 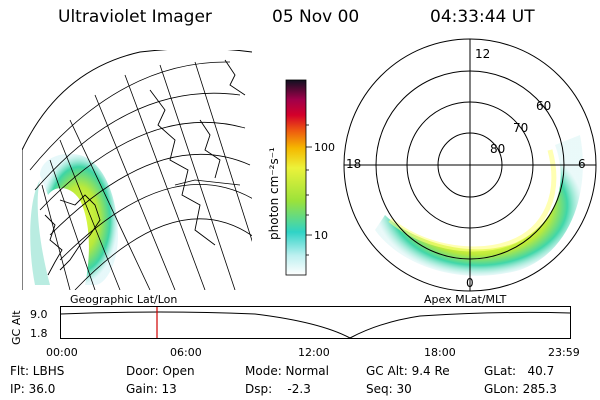 I want to click on colorbar: 100 10 photon cm⁻²s⁻¹, so click(x=301, y=177).